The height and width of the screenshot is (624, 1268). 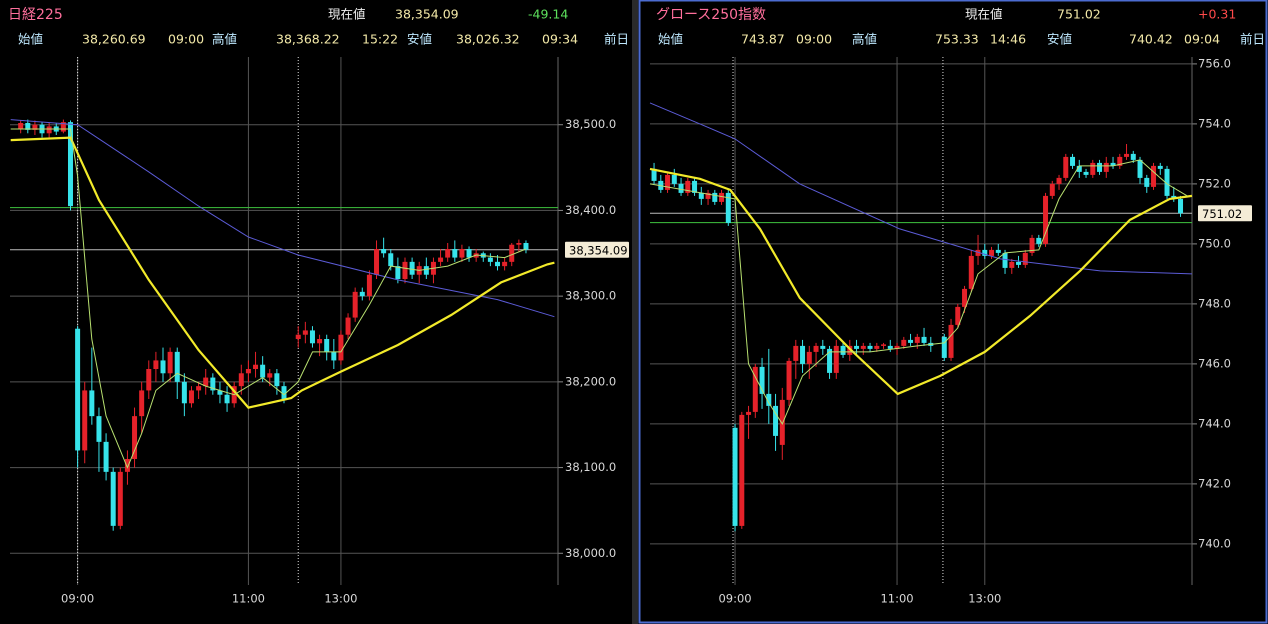 I want to click on current-value: 751.02, so click(x=1079, y=14).